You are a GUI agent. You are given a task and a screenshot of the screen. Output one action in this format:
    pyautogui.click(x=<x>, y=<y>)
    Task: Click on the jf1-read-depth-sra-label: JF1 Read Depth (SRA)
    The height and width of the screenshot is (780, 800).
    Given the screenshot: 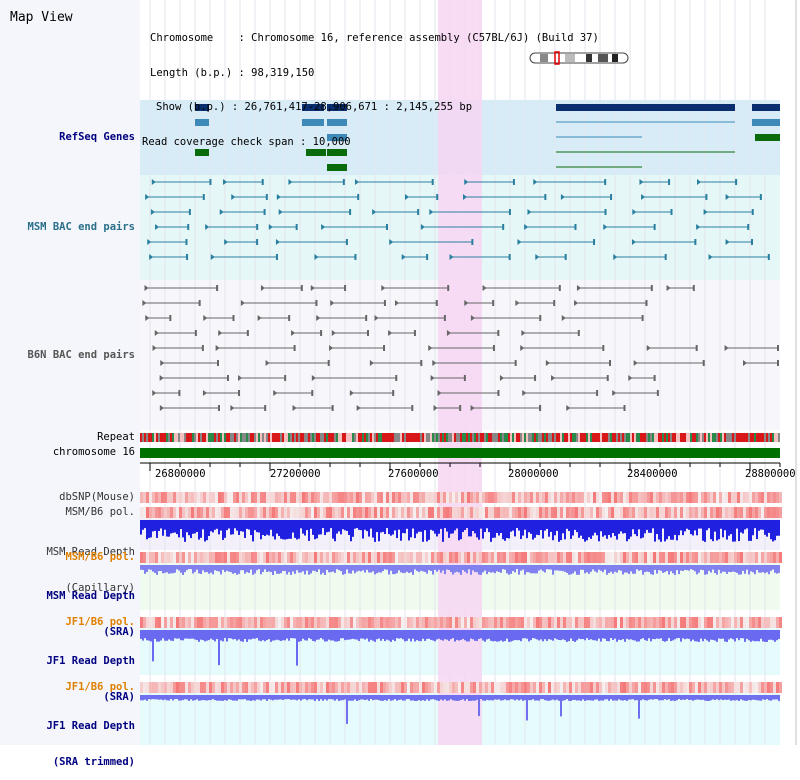 What is the action you would take?
    pyautogui.click(x=90, y=673)
    